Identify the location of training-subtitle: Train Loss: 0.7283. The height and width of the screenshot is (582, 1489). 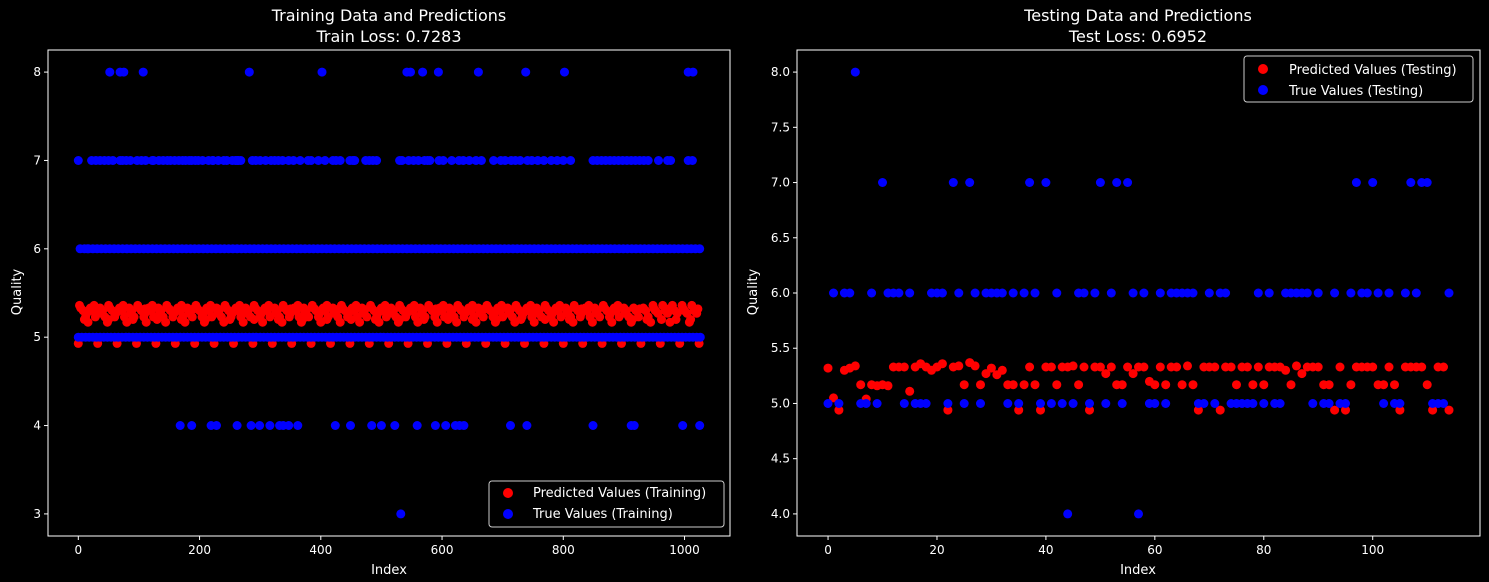
(388, 36).